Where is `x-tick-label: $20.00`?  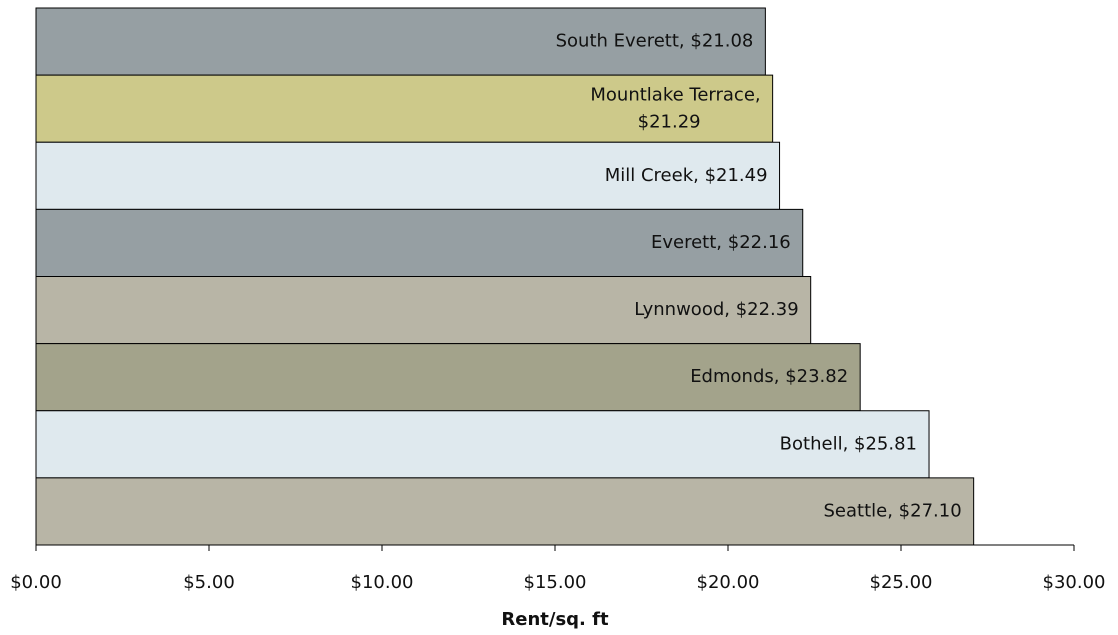
x-tick-label: $20.00 is located at coordinates (728, 582).